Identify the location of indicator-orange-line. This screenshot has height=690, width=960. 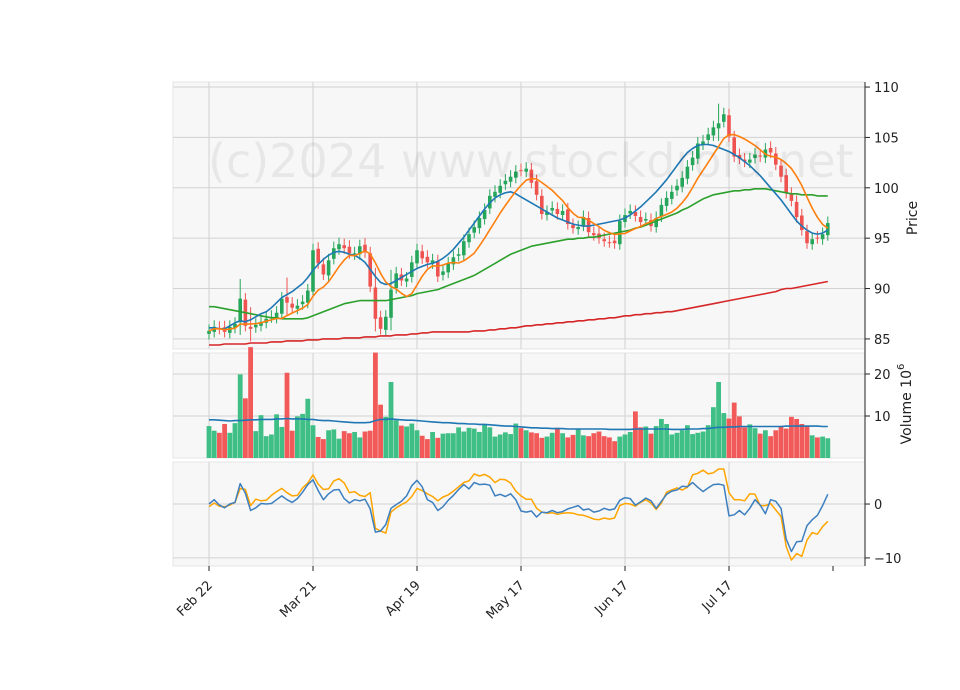
(518, 514).